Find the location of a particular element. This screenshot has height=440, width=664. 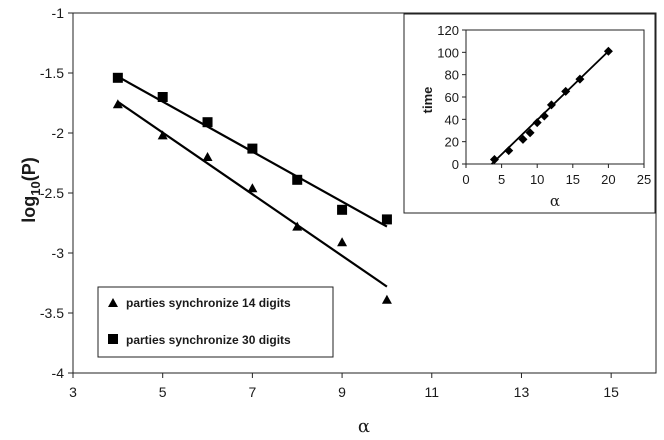

main-x-ticks: 3 5 7 9 11 13 15 is located at coordinates (344, 386).